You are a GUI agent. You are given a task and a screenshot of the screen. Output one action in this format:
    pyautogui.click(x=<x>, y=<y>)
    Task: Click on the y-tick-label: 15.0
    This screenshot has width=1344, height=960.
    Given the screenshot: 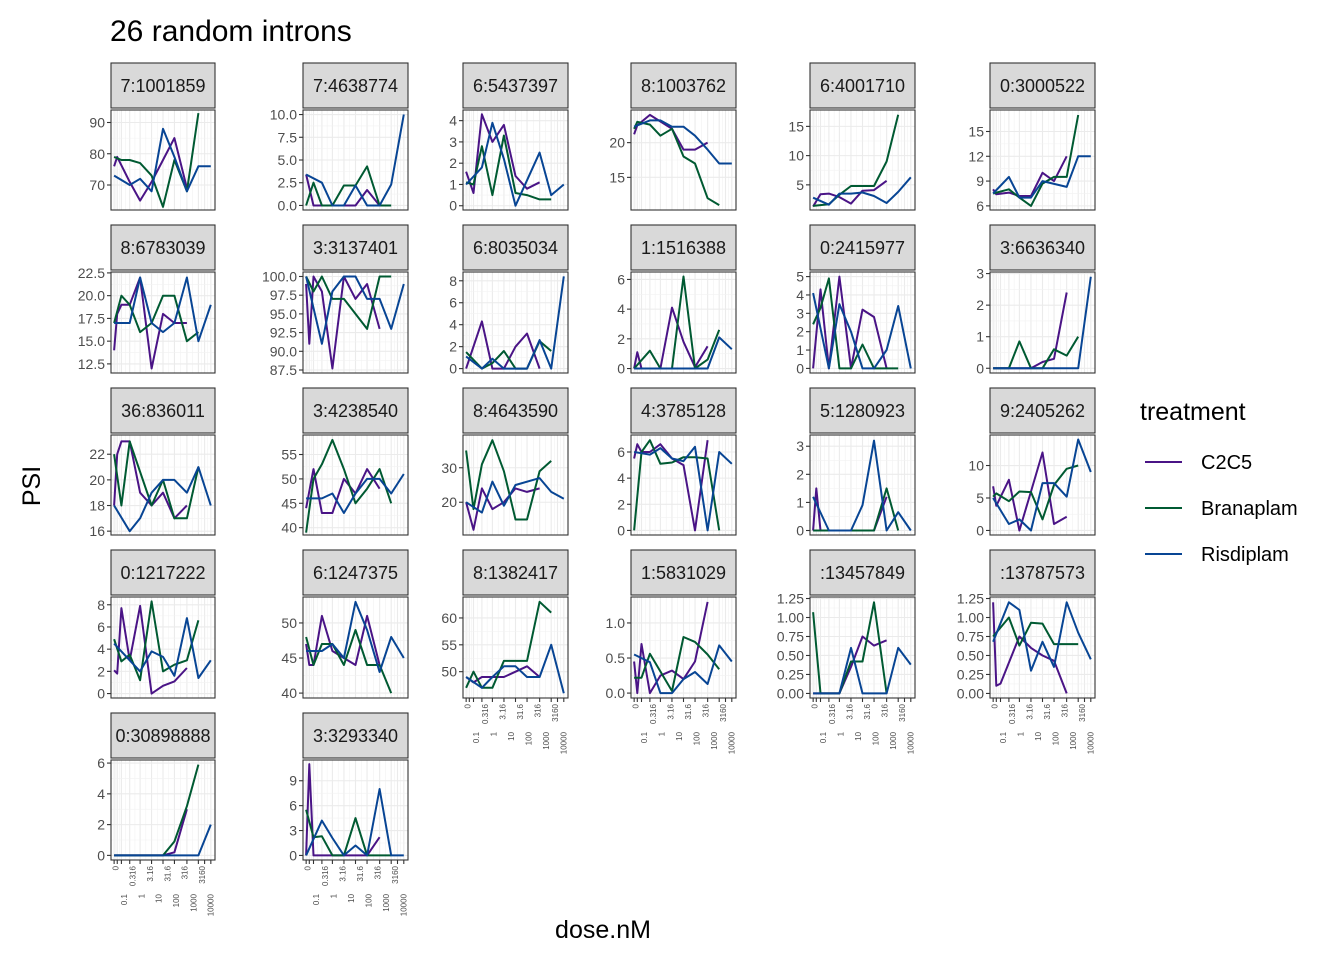 What is the action you would take?
    pyautogui.click(x=91, y=341)
    